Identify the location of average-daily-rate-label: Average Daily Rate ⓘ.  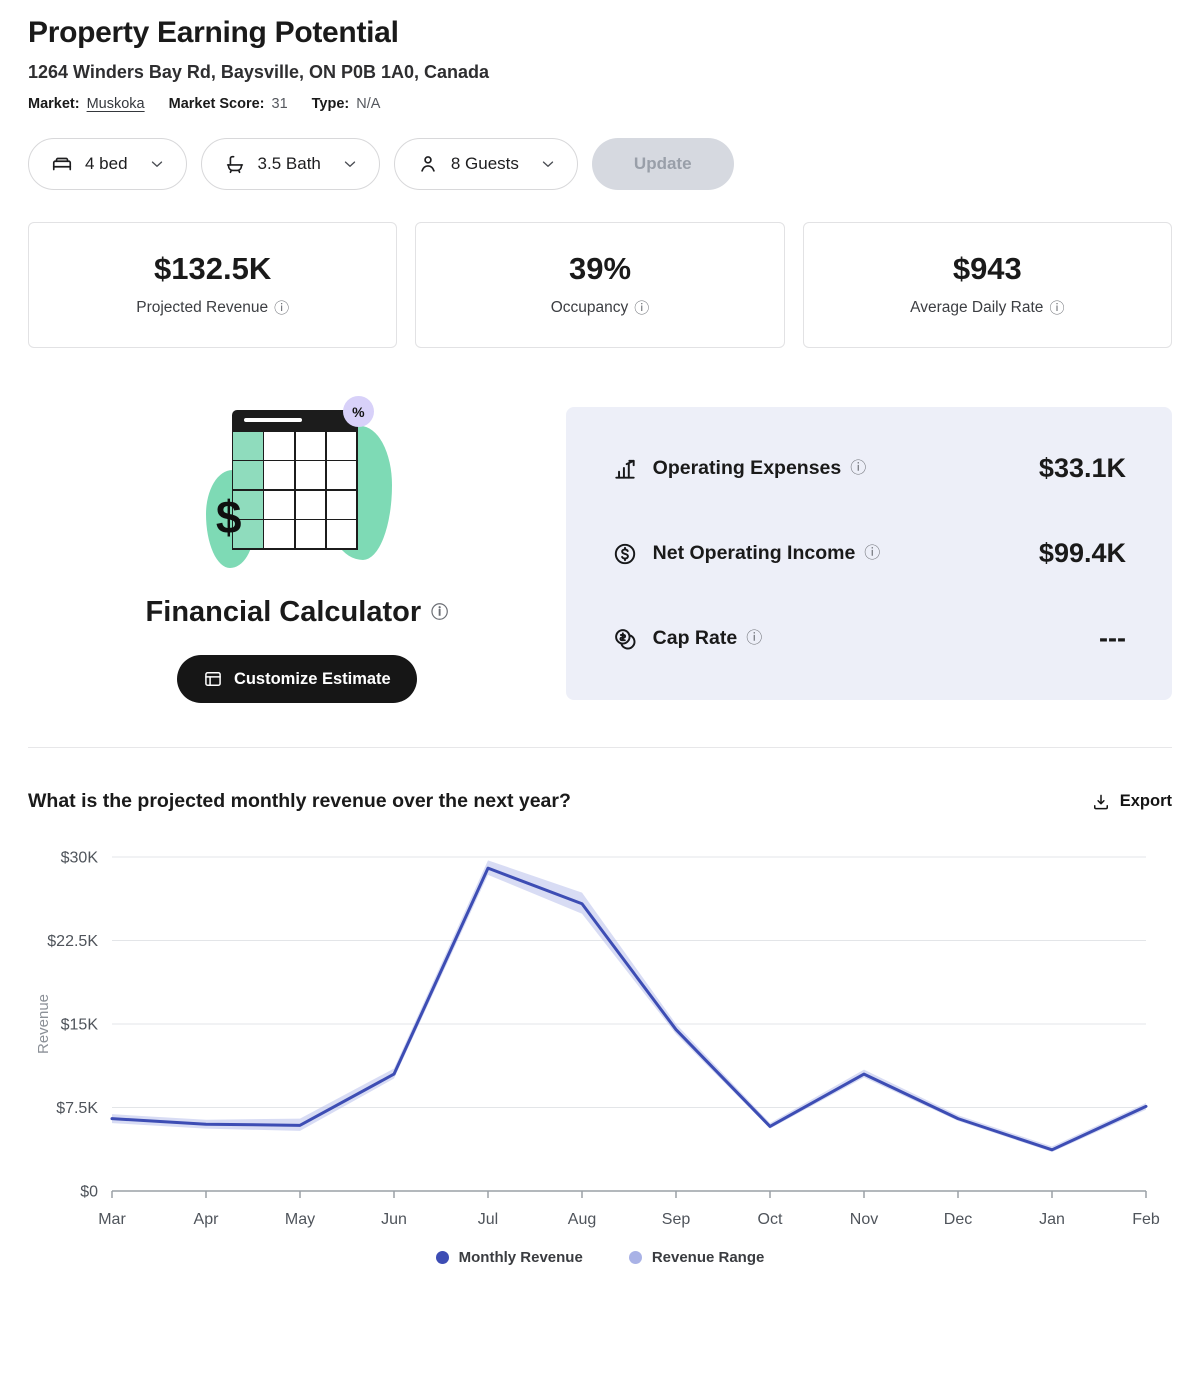
(987, 308).